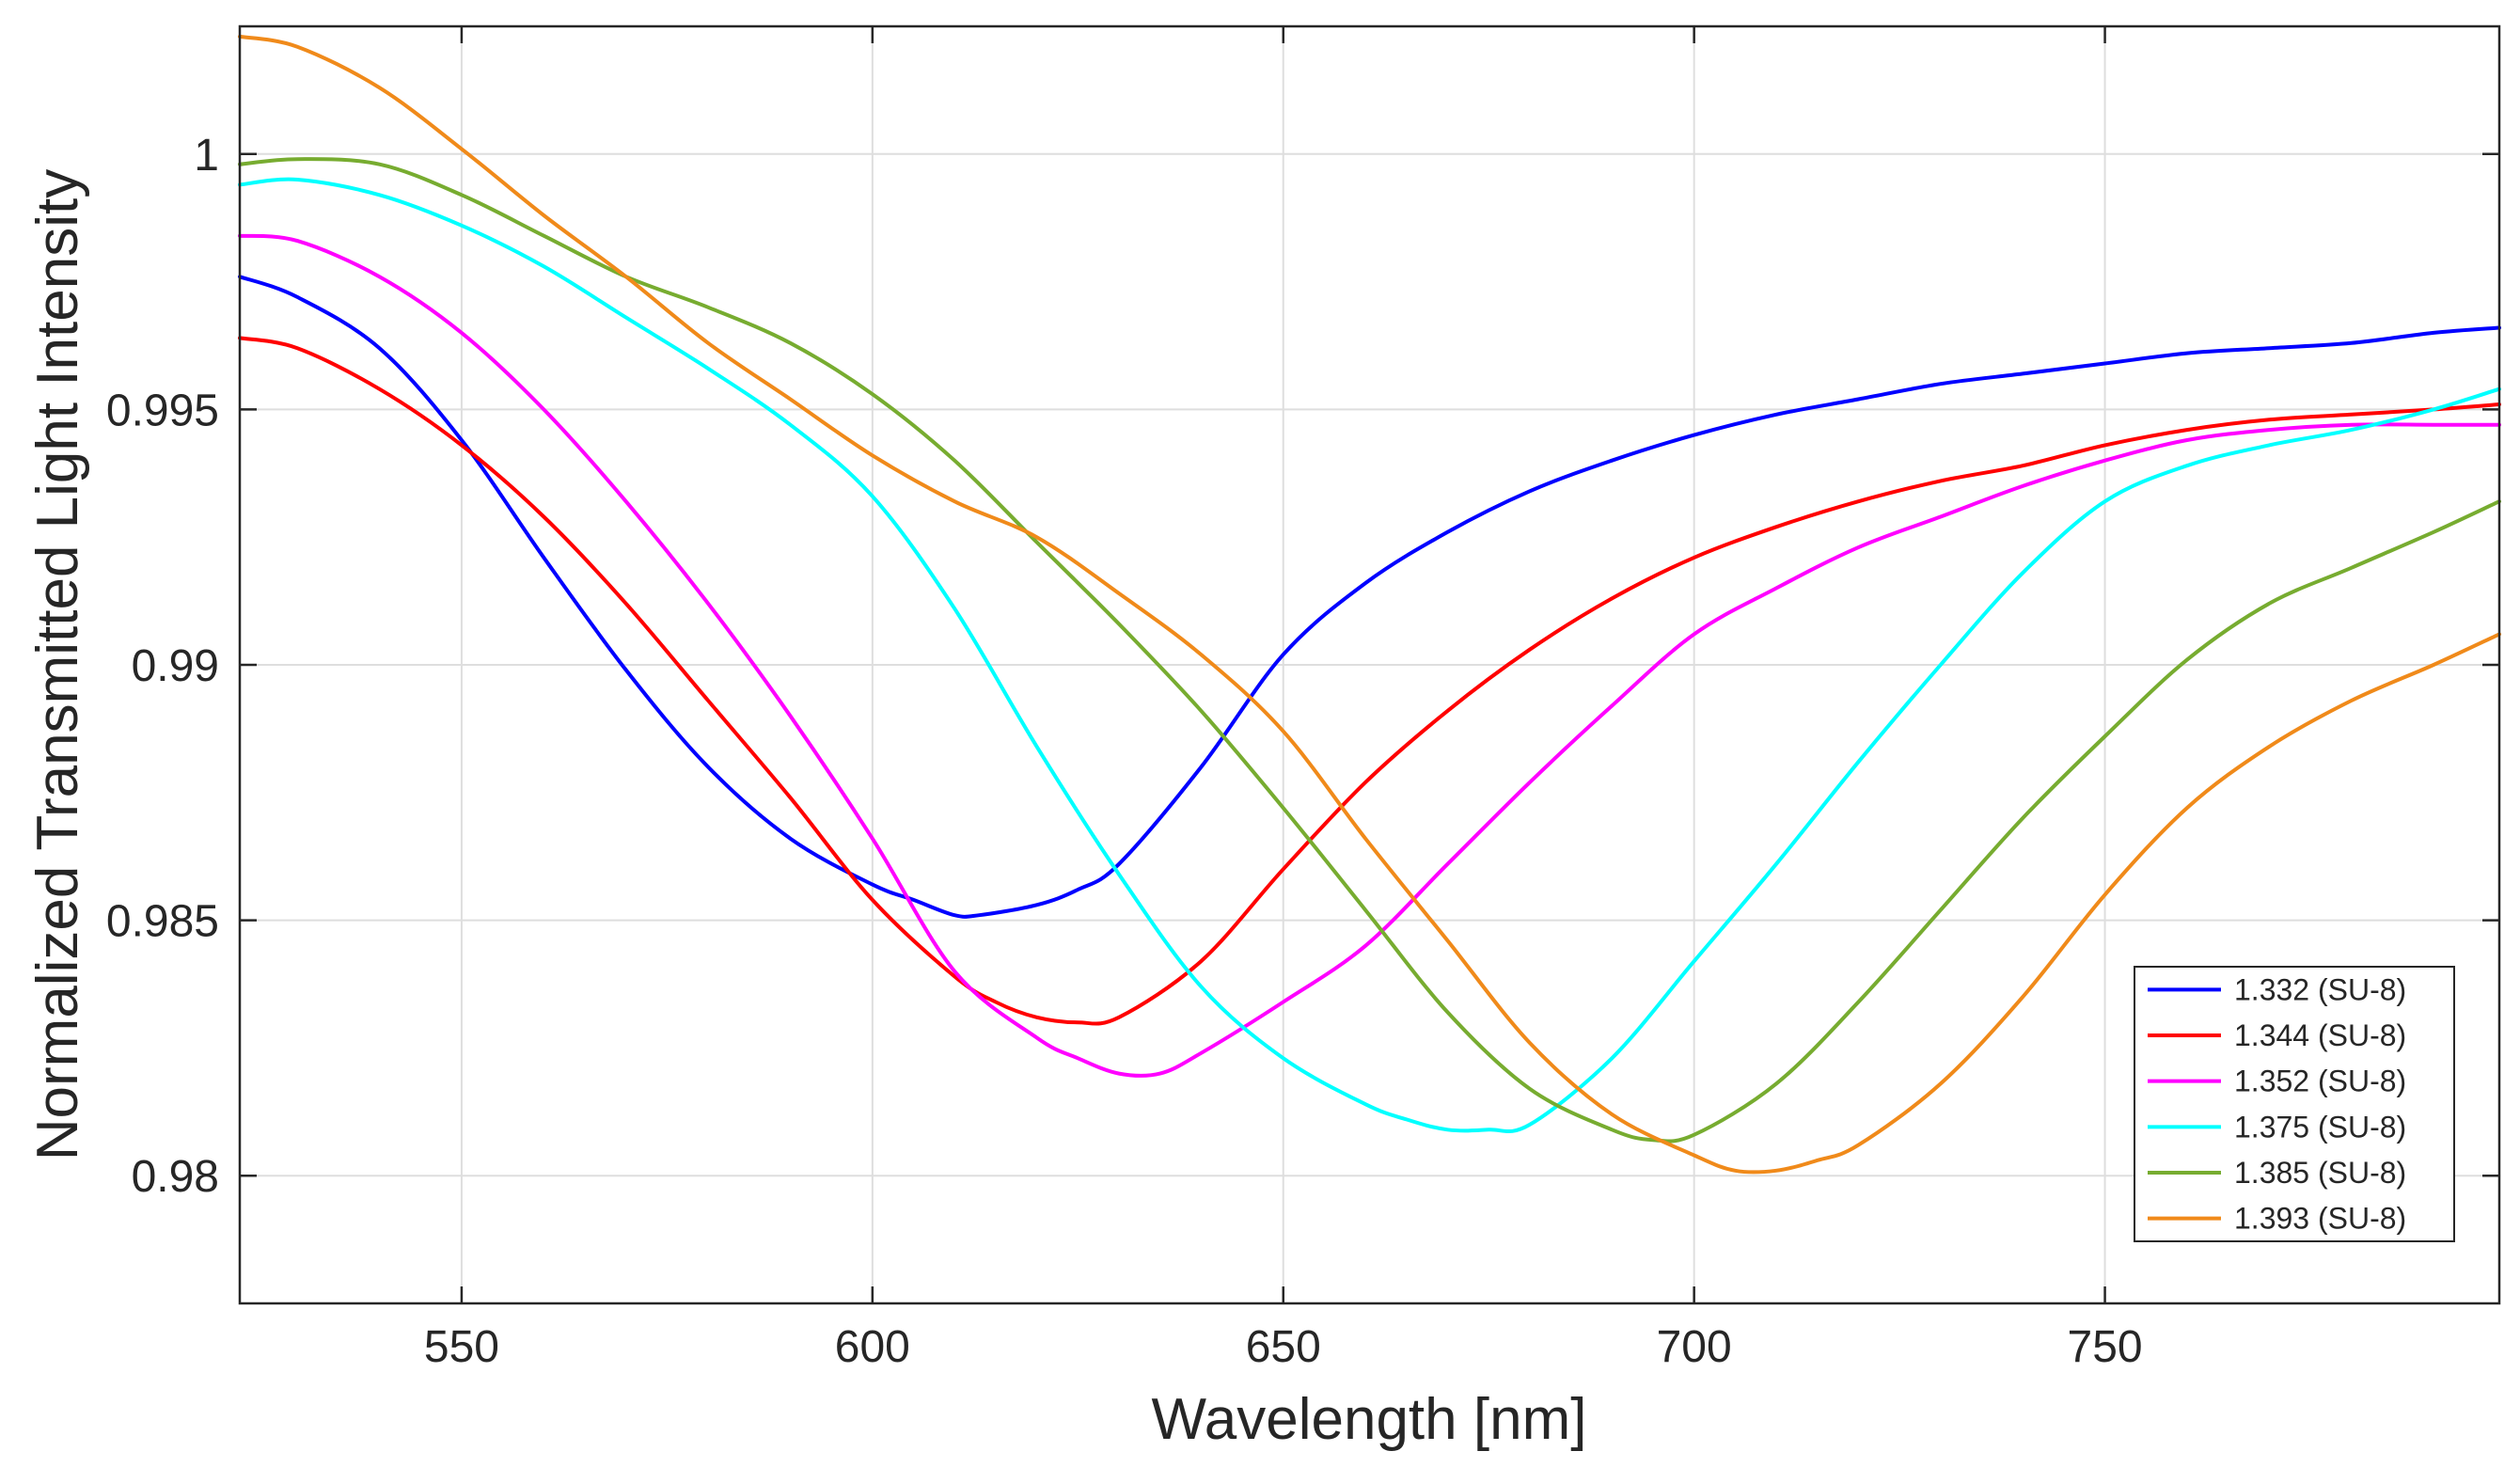 The width and height of the screenshot is (2520, 1483). What do you see at coordinates (2320, 1081) in the screenshot?
I see `legend-label: 1.352 (SU-8)` at bounding box center [2320, 1081].